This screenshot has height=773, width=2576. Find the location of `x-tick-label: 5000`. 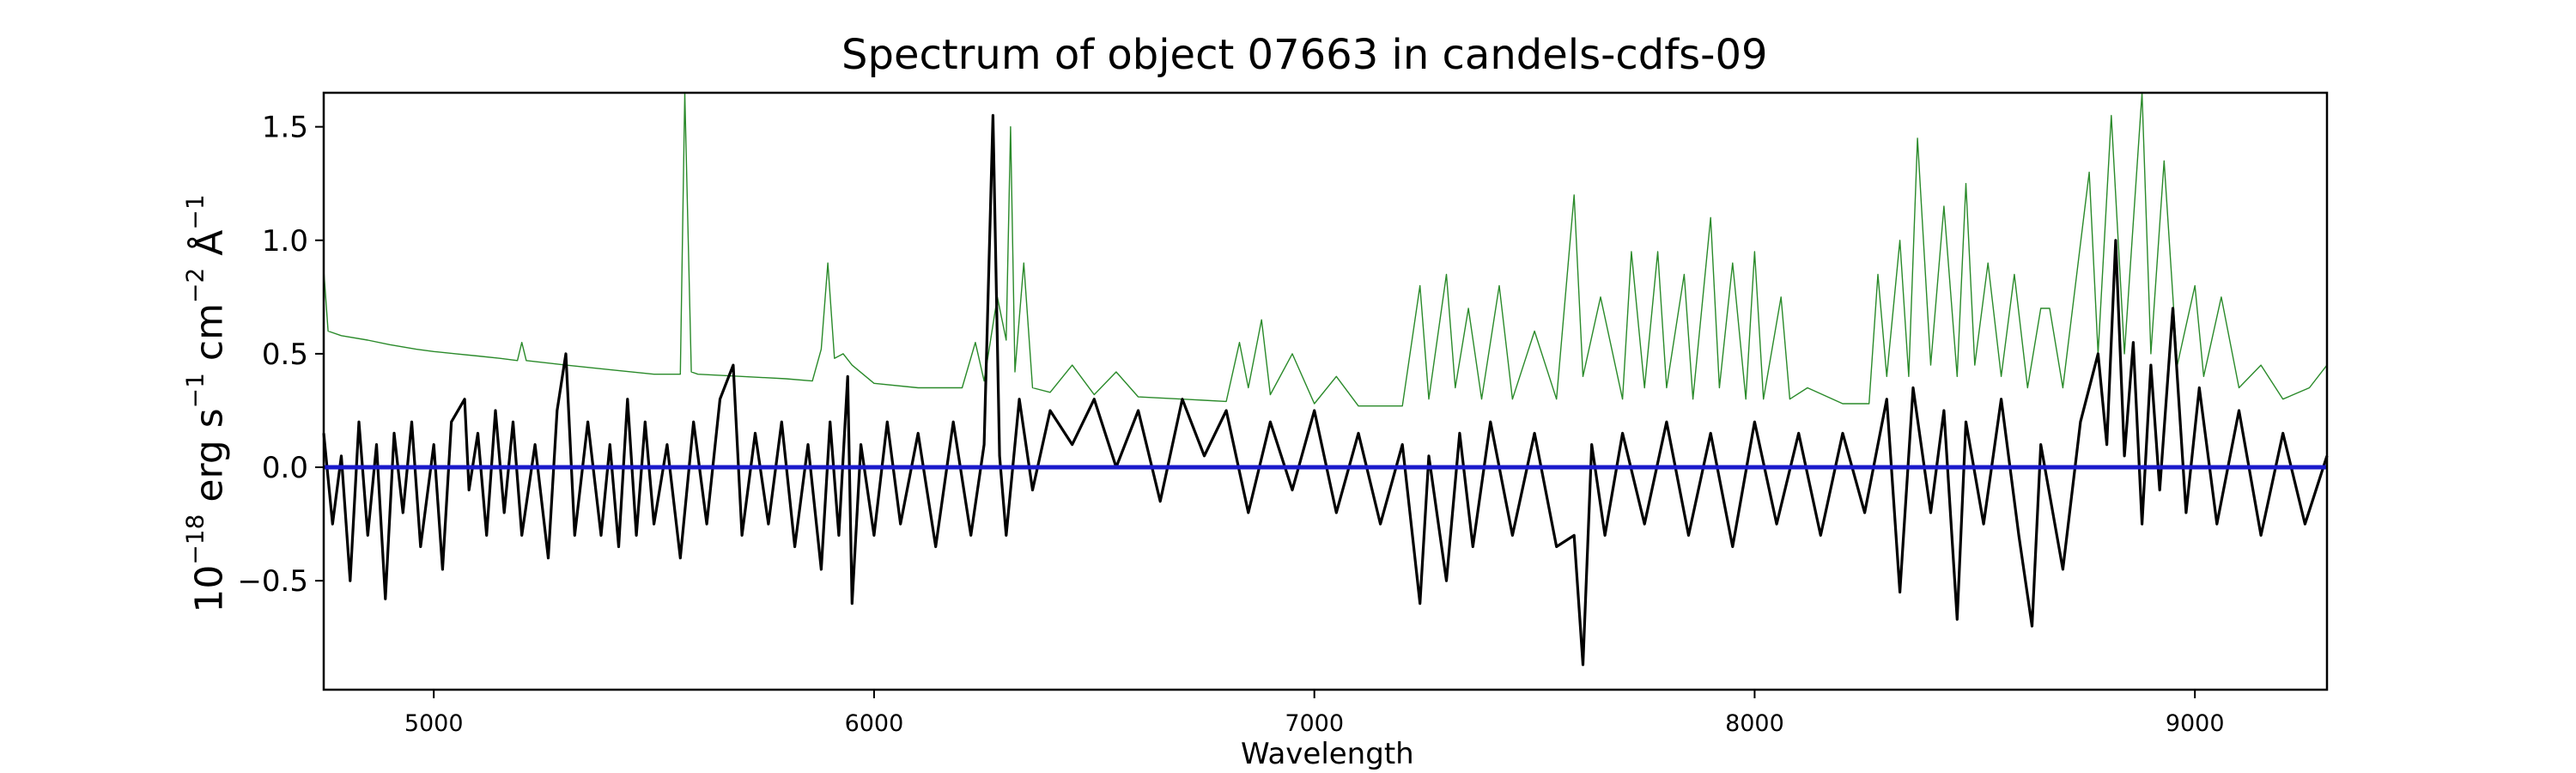

x-tick-label: 5000 is located at coordinates (434, 723).